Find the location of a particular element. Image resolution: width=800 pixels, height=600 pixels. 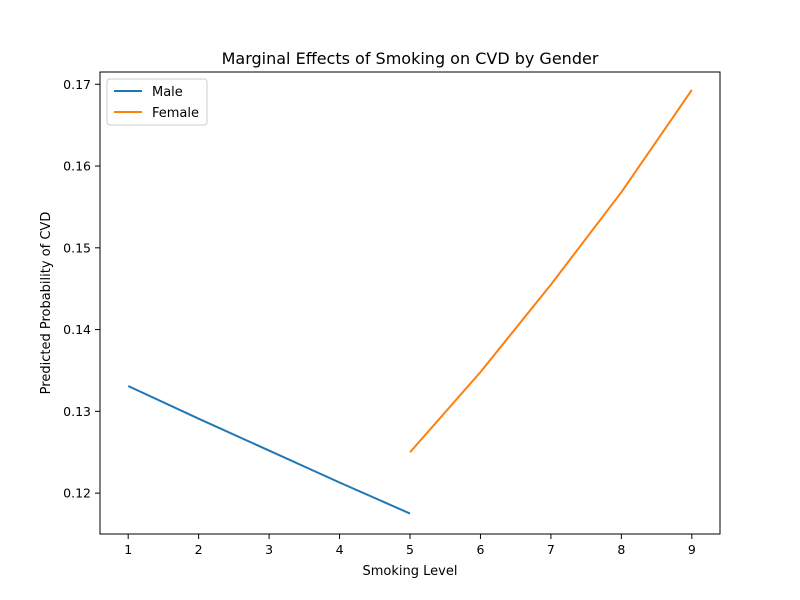

x-tick-label: 6 is located at coordinates (480, 549).